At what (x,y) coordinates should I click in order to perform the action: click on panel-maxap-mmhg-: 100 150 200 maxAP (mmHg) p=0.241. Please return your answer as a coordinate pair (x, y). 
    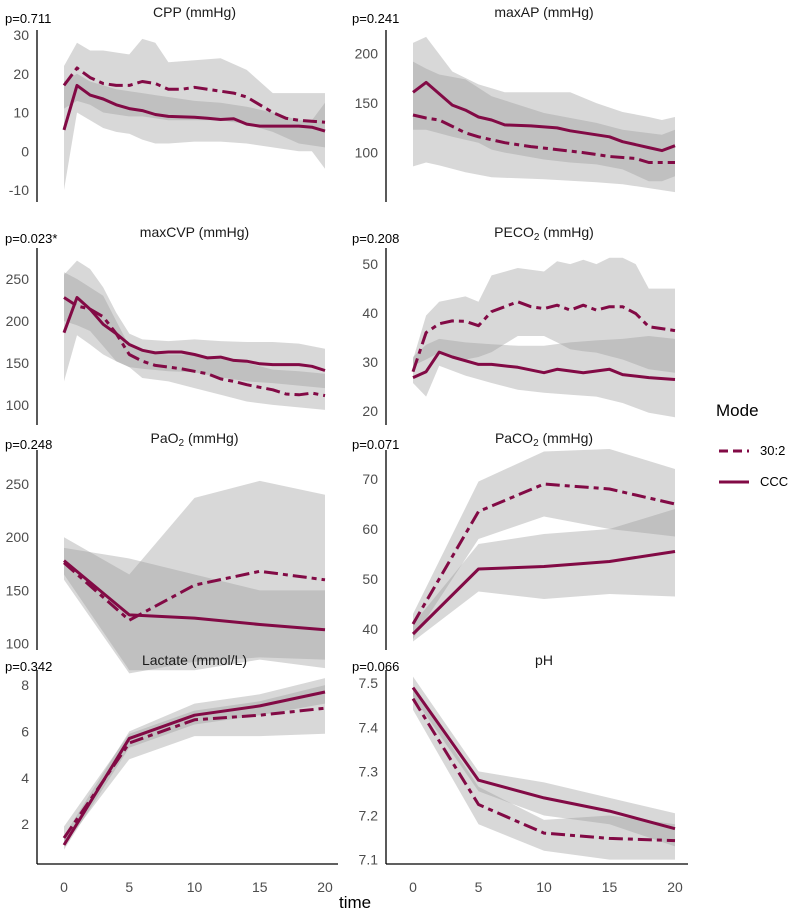
    Looking at the image, I should click on (514, 103).